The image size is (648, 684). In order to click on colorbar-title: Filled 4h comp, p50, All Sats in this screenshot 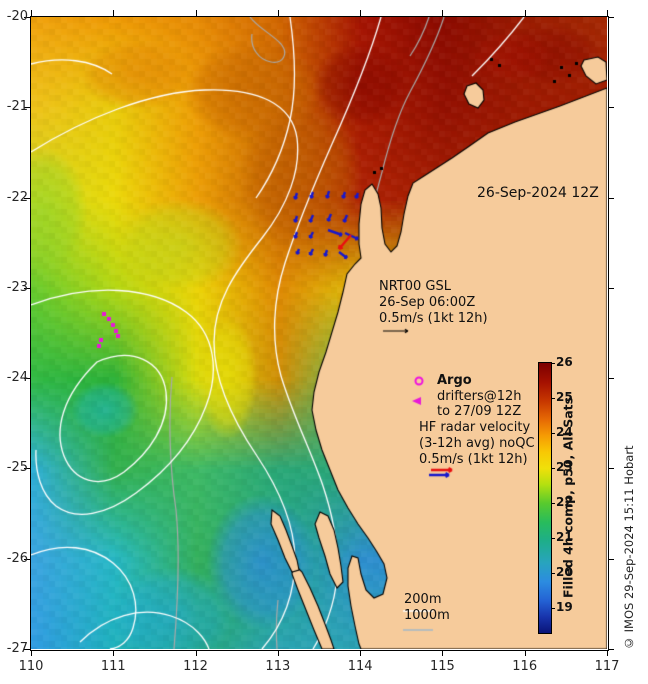, I will do `click(568, 497)`.